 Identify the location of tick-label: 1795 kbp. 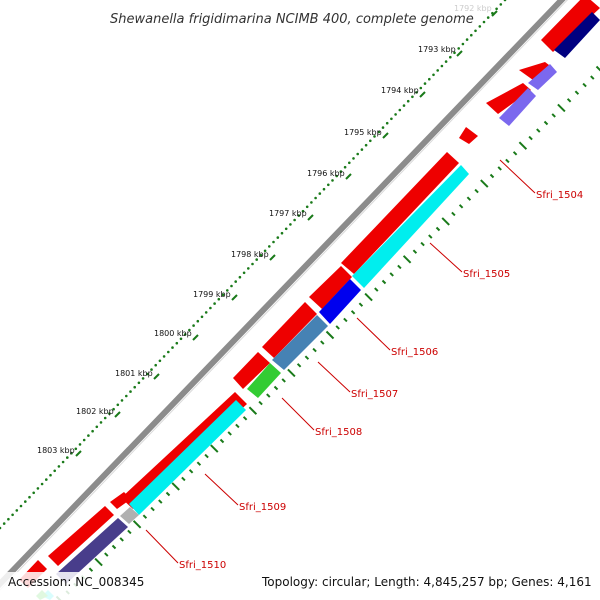
(363, 132).